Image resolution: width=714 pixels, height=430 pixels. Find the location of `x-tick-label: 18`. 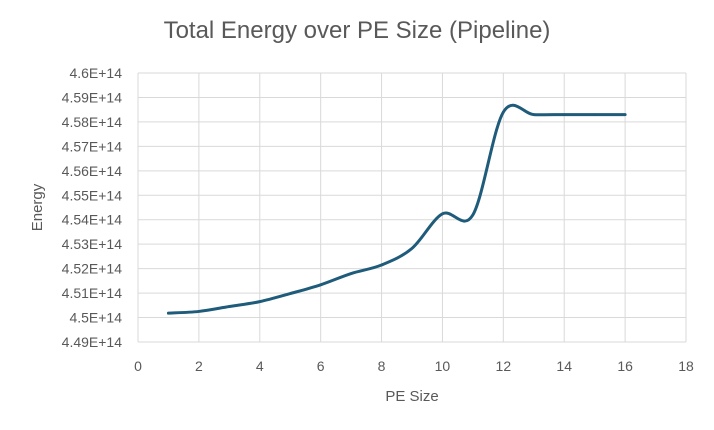

x-tick-label: 18 is located at coordinates (686, 366).